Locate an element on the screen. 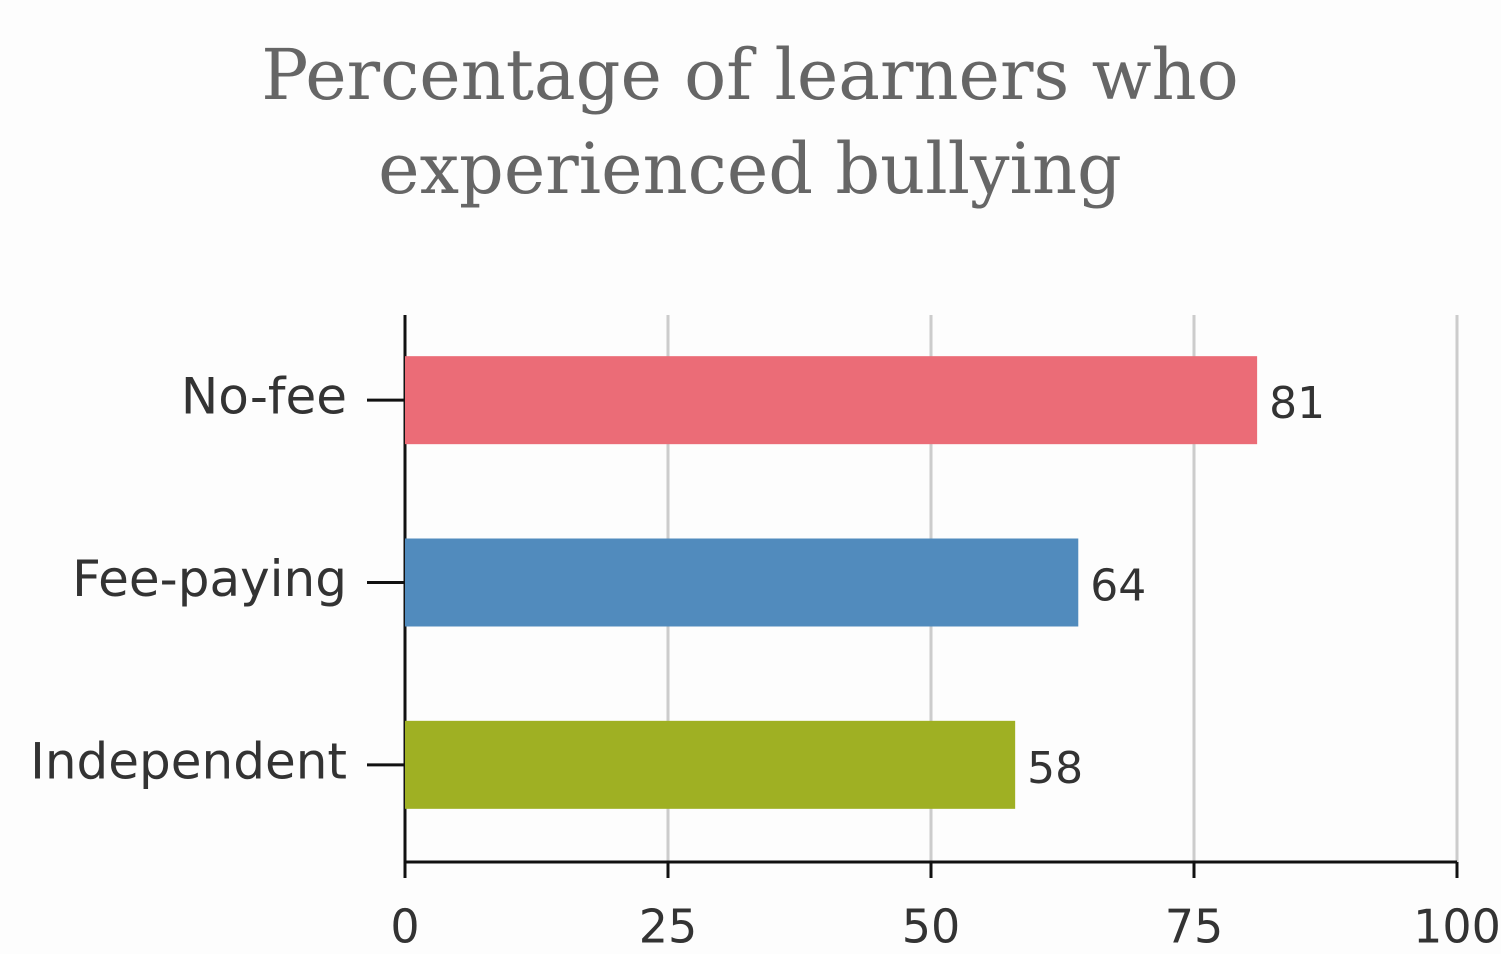 The width and height of the screenshot is (1501, 954). value-label: 81 is located at coordinates (1297, 403).